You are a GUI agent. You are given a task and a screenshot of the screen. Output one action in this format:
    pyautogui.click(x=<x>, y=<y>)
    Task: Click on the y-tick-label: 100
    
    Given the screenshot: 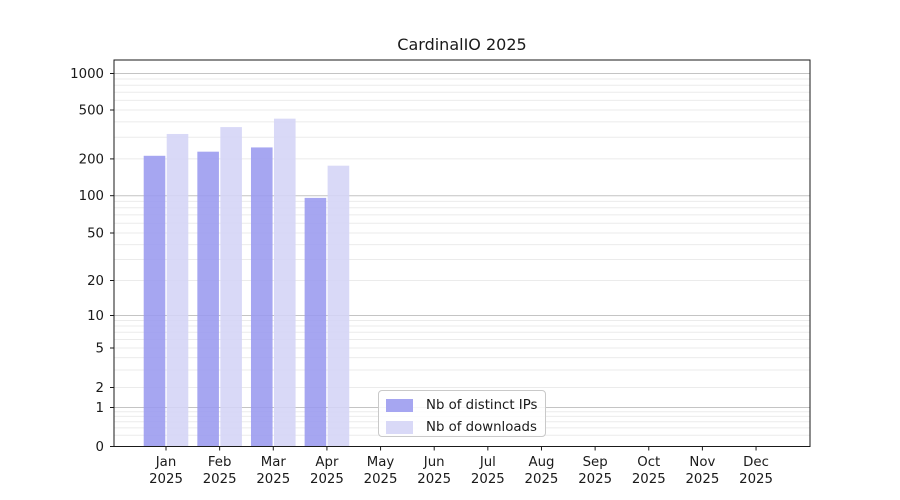 What is the action you would take?
    pyautogui.click(x=91, y=196)
    